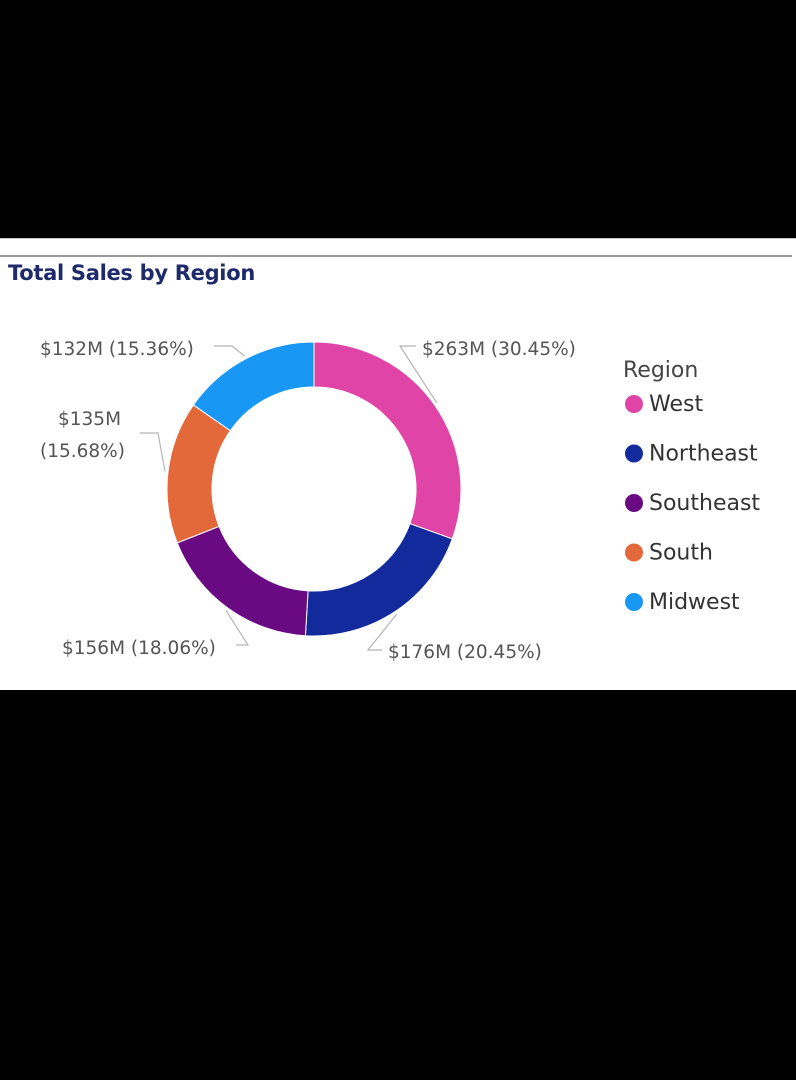  What do you see at coordinates (704, 503) in the screenshot?
I see `legend-label-southeast: Southeast` at bounding box center [704, 503].